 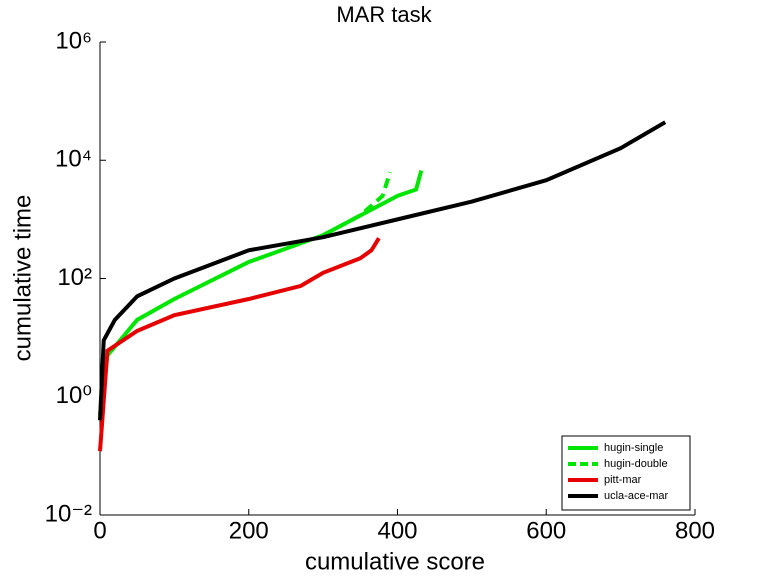 I want to click on y-axis-label: cumulative time, so click(x=22, y=278).